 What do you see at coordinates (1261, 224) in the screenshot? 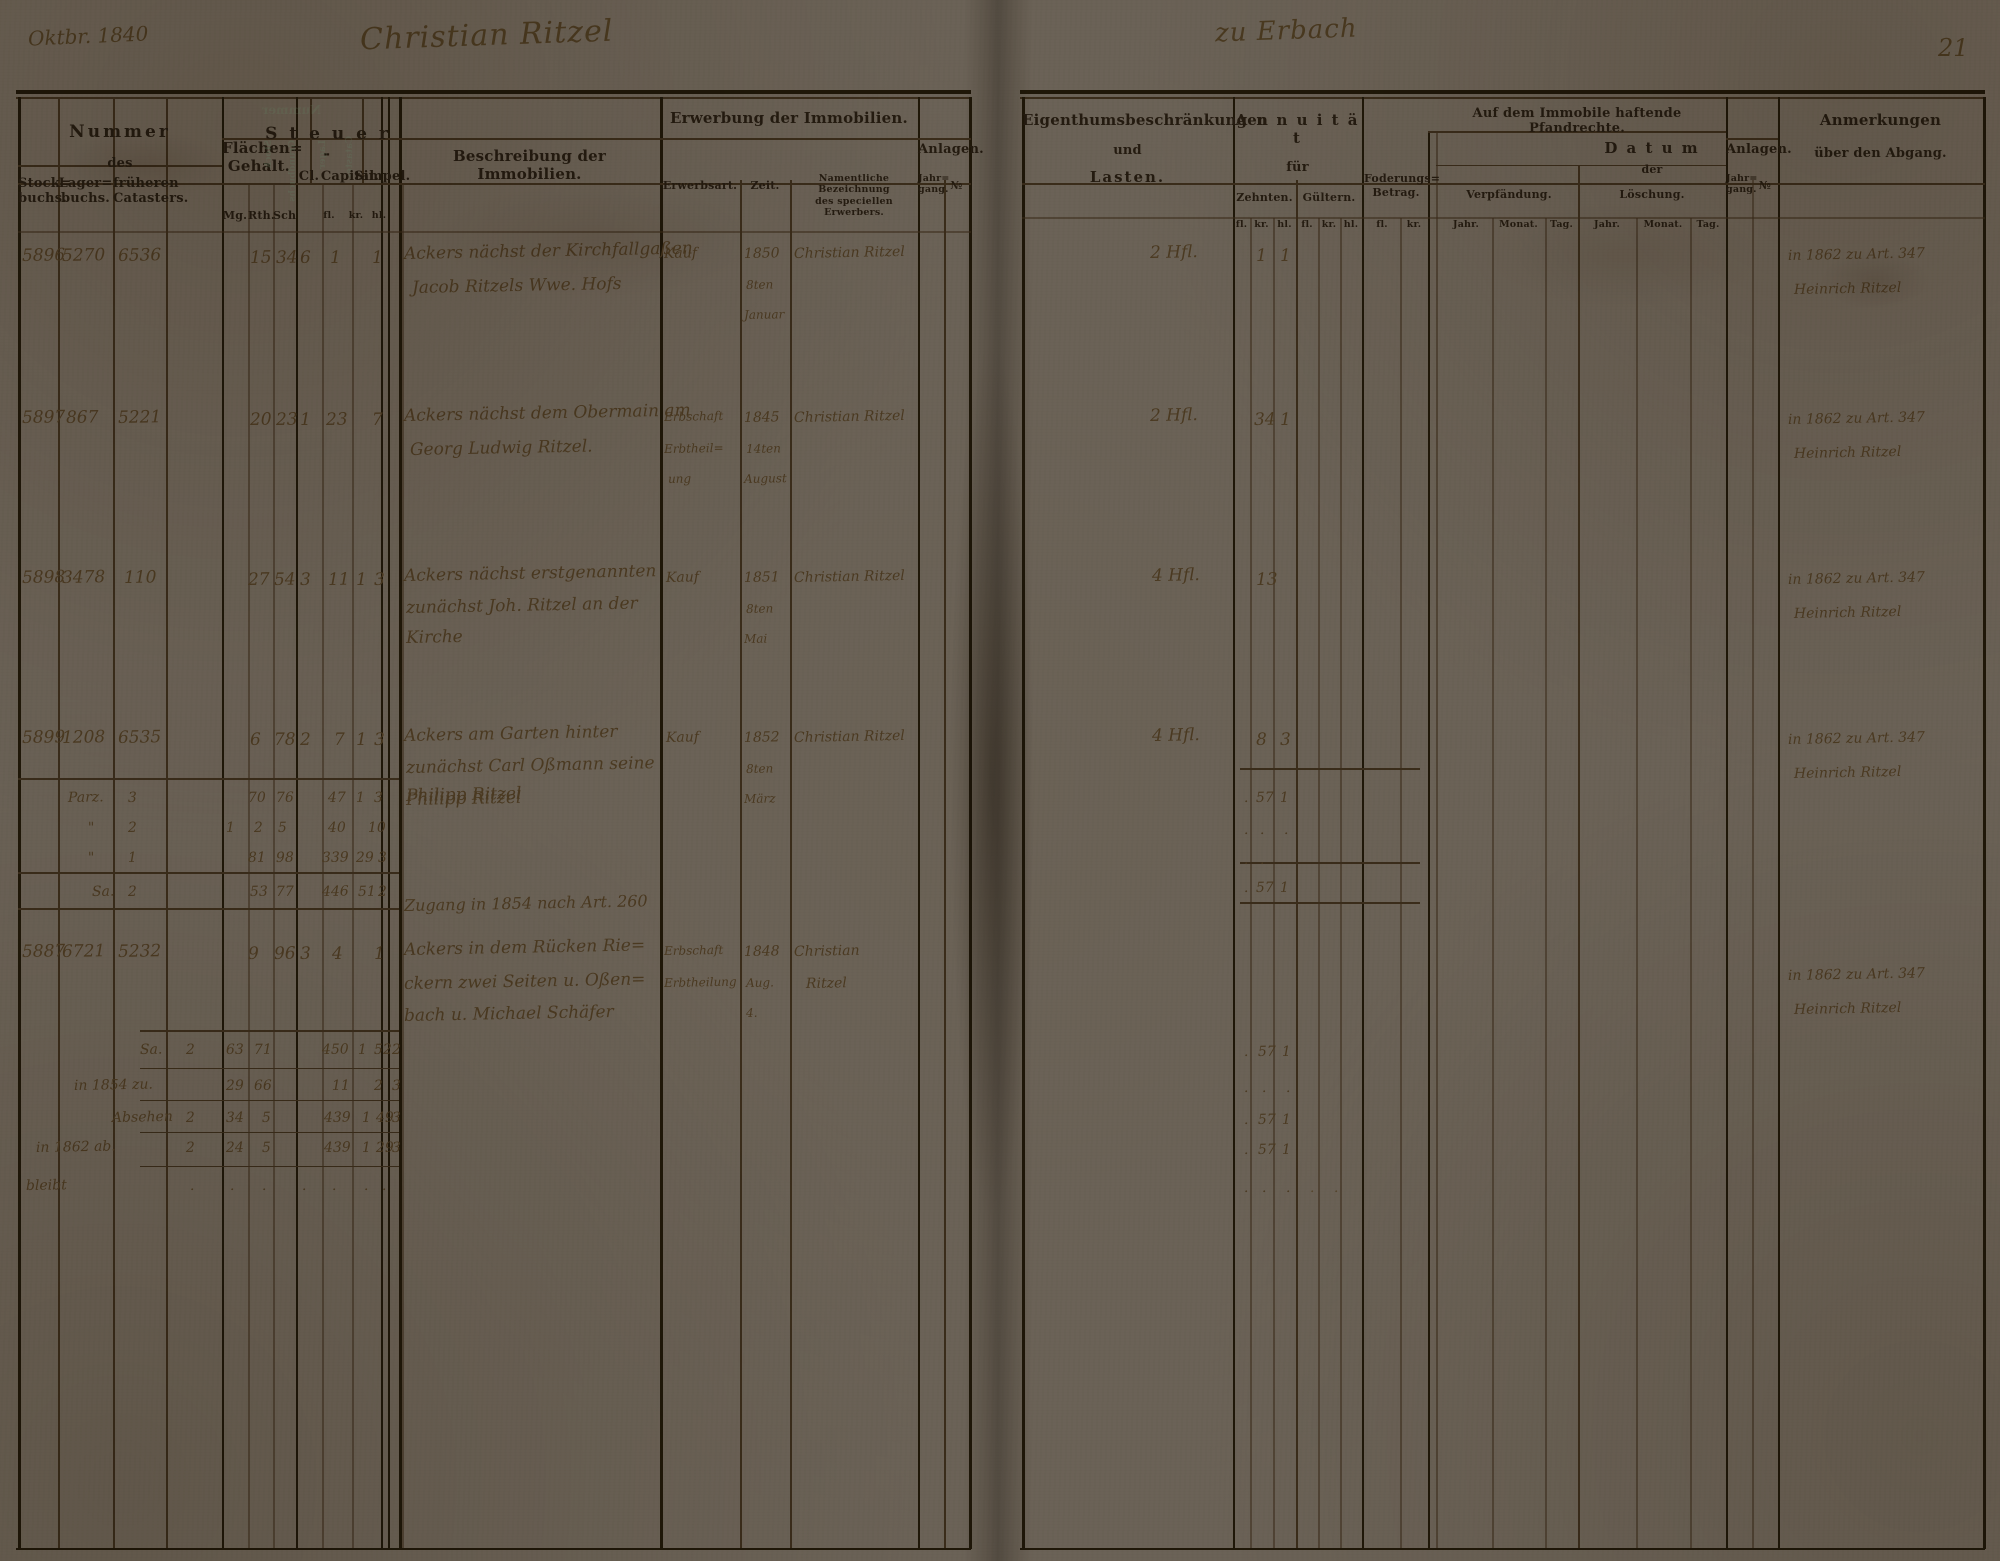
I see `col-head-z-kr: kr.` at bounding box center [1261, 224].